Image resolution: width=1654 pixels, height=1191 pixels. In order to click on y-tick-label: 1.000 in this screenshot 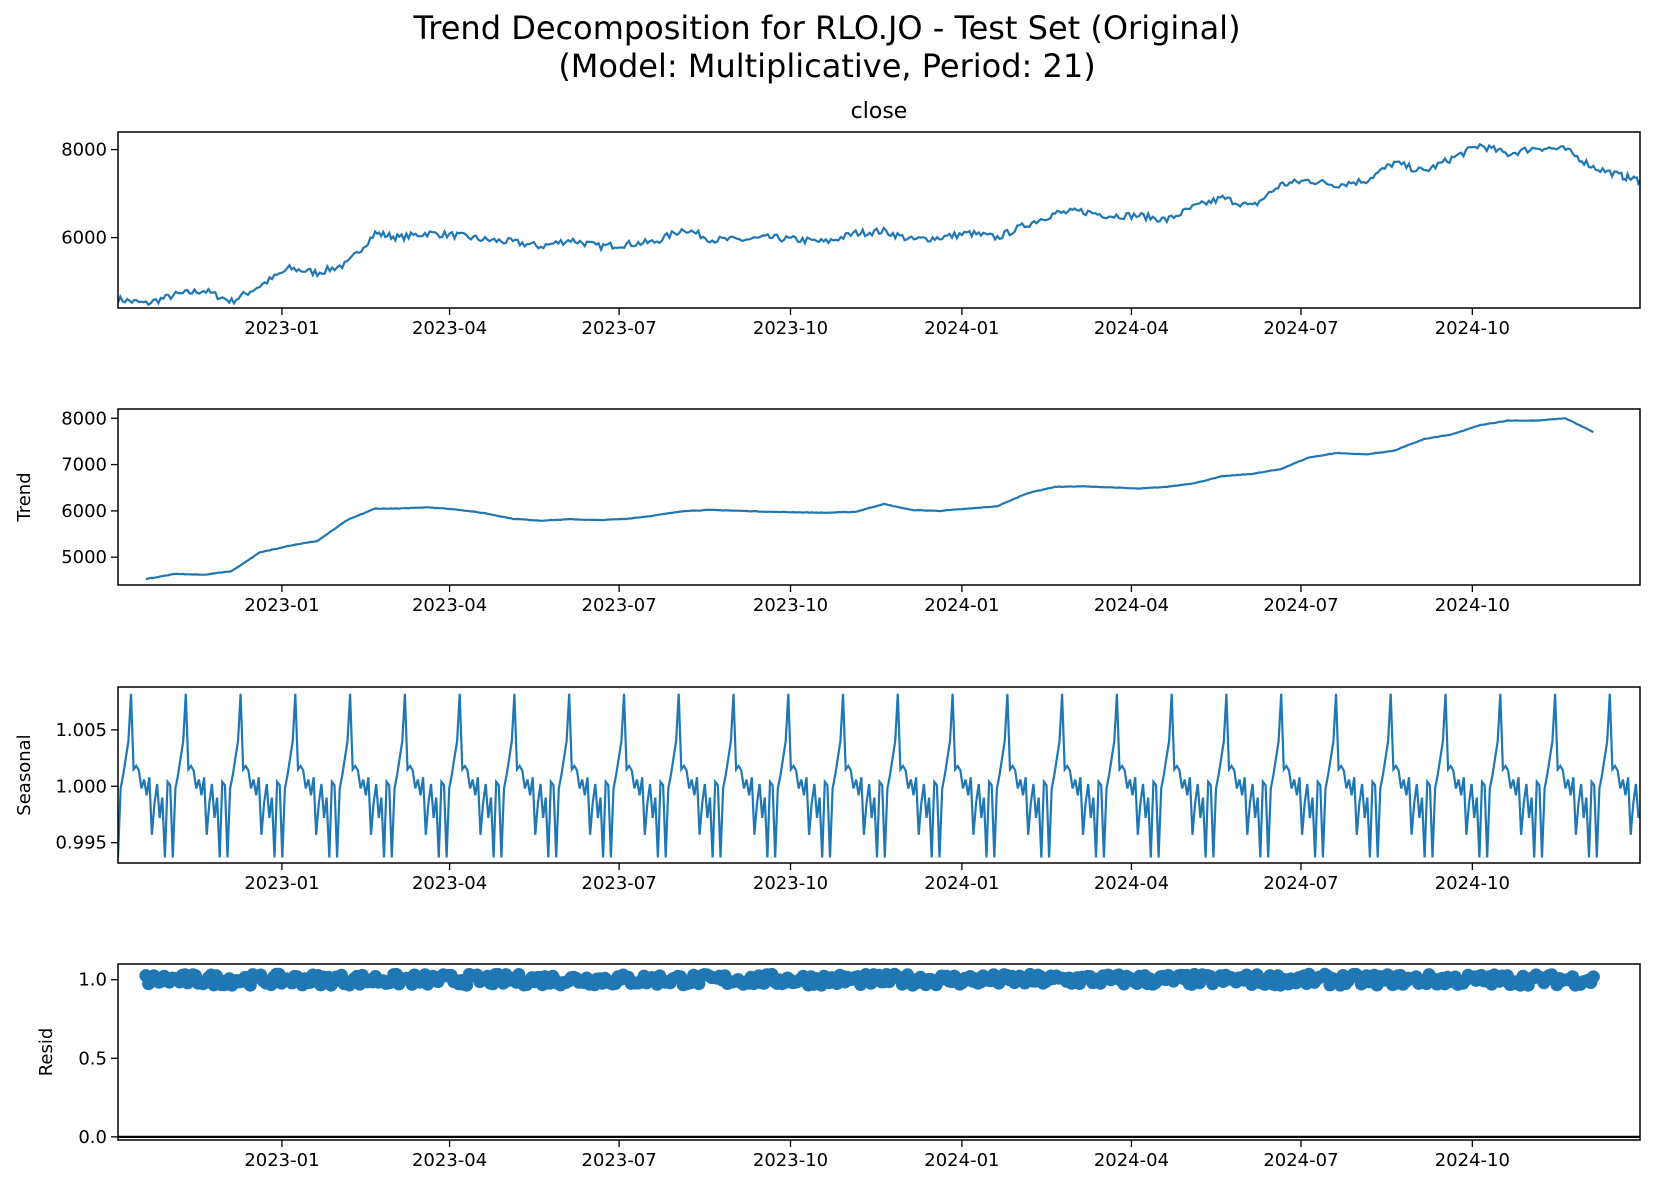, I will do `click(81, 786)`.